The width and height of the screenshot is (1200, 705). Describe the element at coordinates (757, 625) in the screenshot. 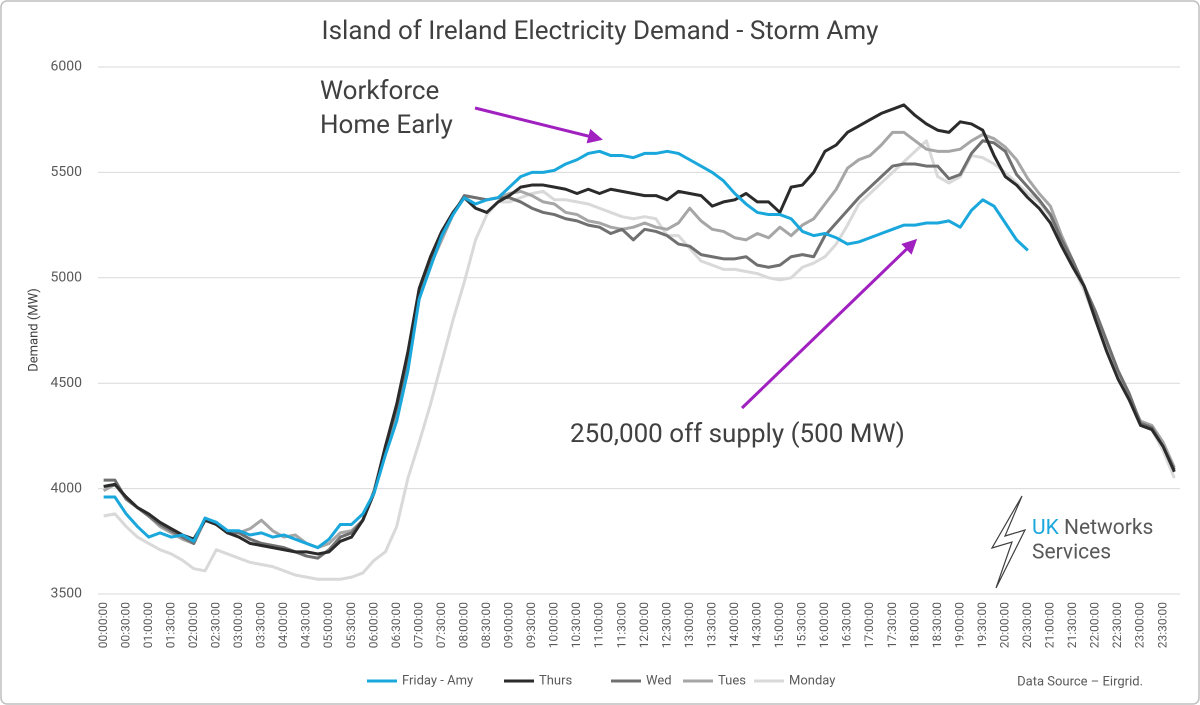

I see `x-tick-label: 14:30:00` at that location.